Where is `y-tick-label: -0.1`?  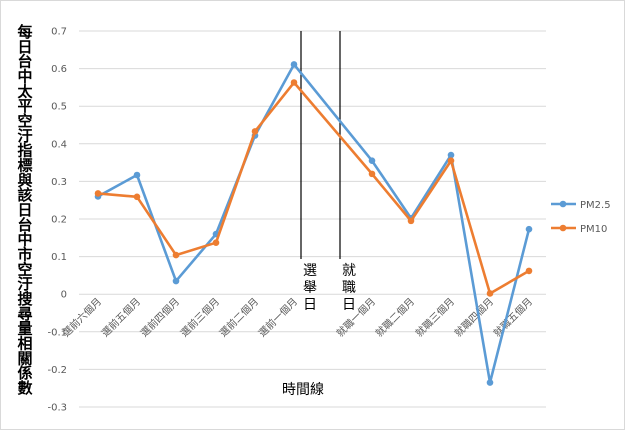
y-tick-label: -0.1 is located at coordinates (57, 332).